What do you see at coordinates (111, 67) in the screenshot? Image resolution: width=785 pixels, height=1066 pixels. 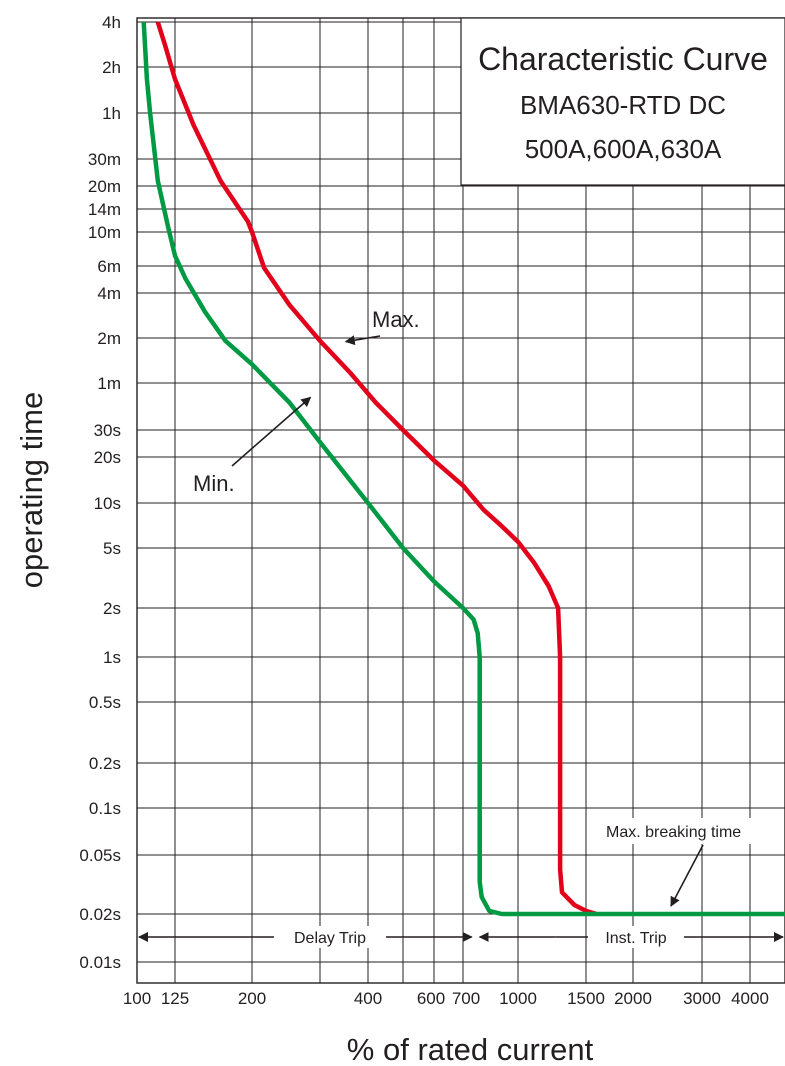 I see `y-tick-label: 2h` at bounding box center [111, 67].